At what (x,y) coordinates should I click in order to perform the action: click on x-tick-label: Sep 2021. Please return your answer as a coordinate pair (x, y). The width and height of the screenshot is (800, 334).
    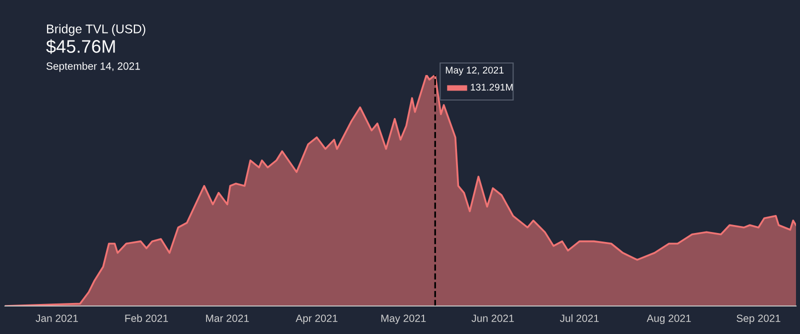
    Looking at the image, I should click on (758, 319).